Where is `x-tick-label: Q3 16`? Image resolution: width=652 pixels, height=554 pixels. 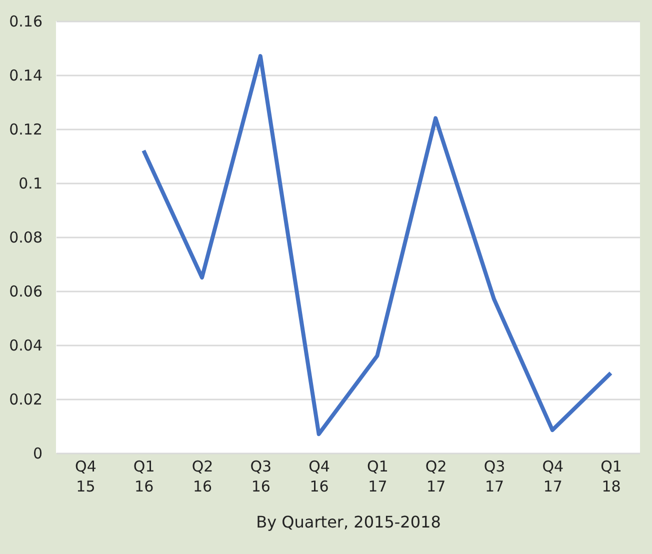
x-tick-label: Q3 16 is located at coordinates (261, 477).